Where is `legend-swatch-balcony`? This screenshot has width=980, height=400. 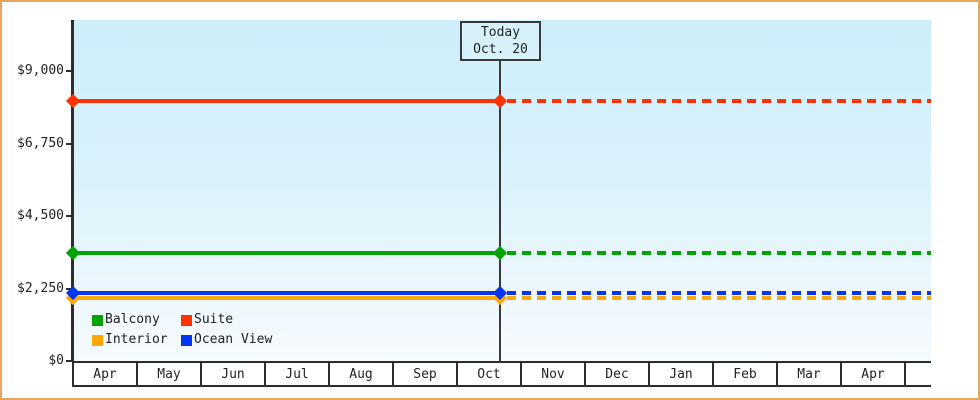 legend-swatch-balcony is located at coordinates (97, 320).